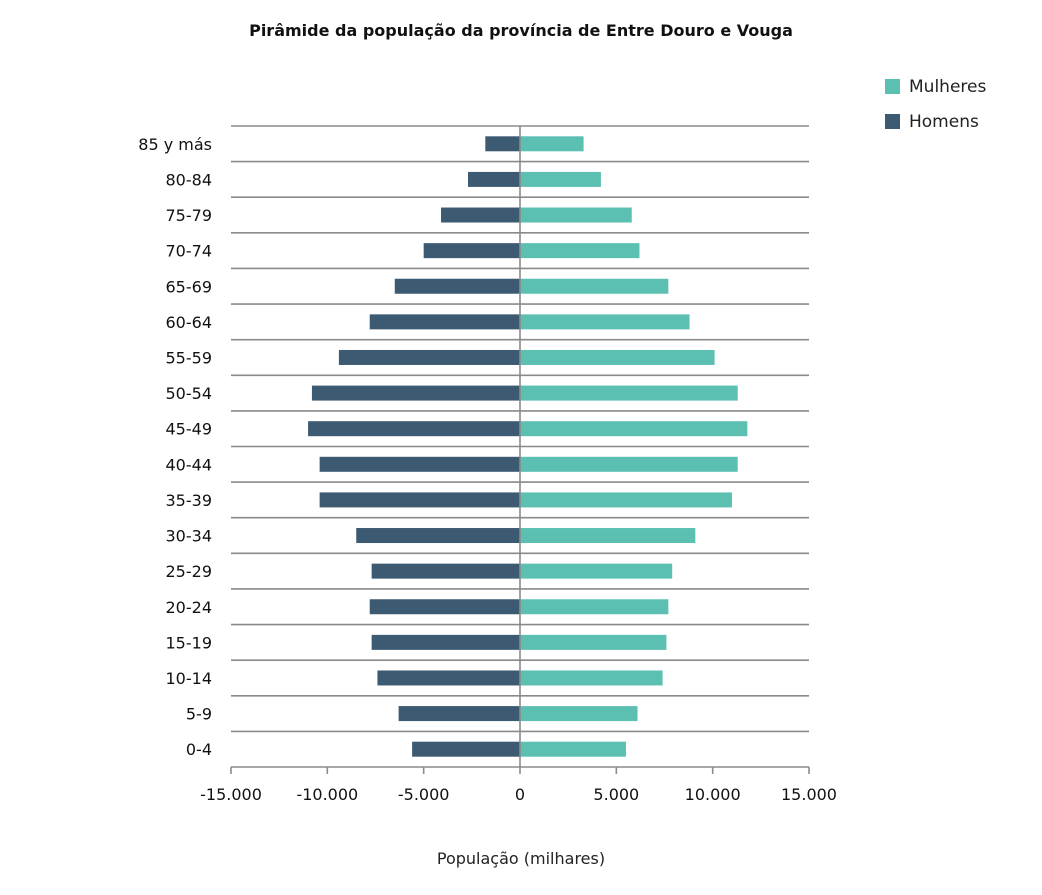 This screenshot has height=895, width=1042. I want to click on x-axis-label: População (milhares), so click(521, 858).